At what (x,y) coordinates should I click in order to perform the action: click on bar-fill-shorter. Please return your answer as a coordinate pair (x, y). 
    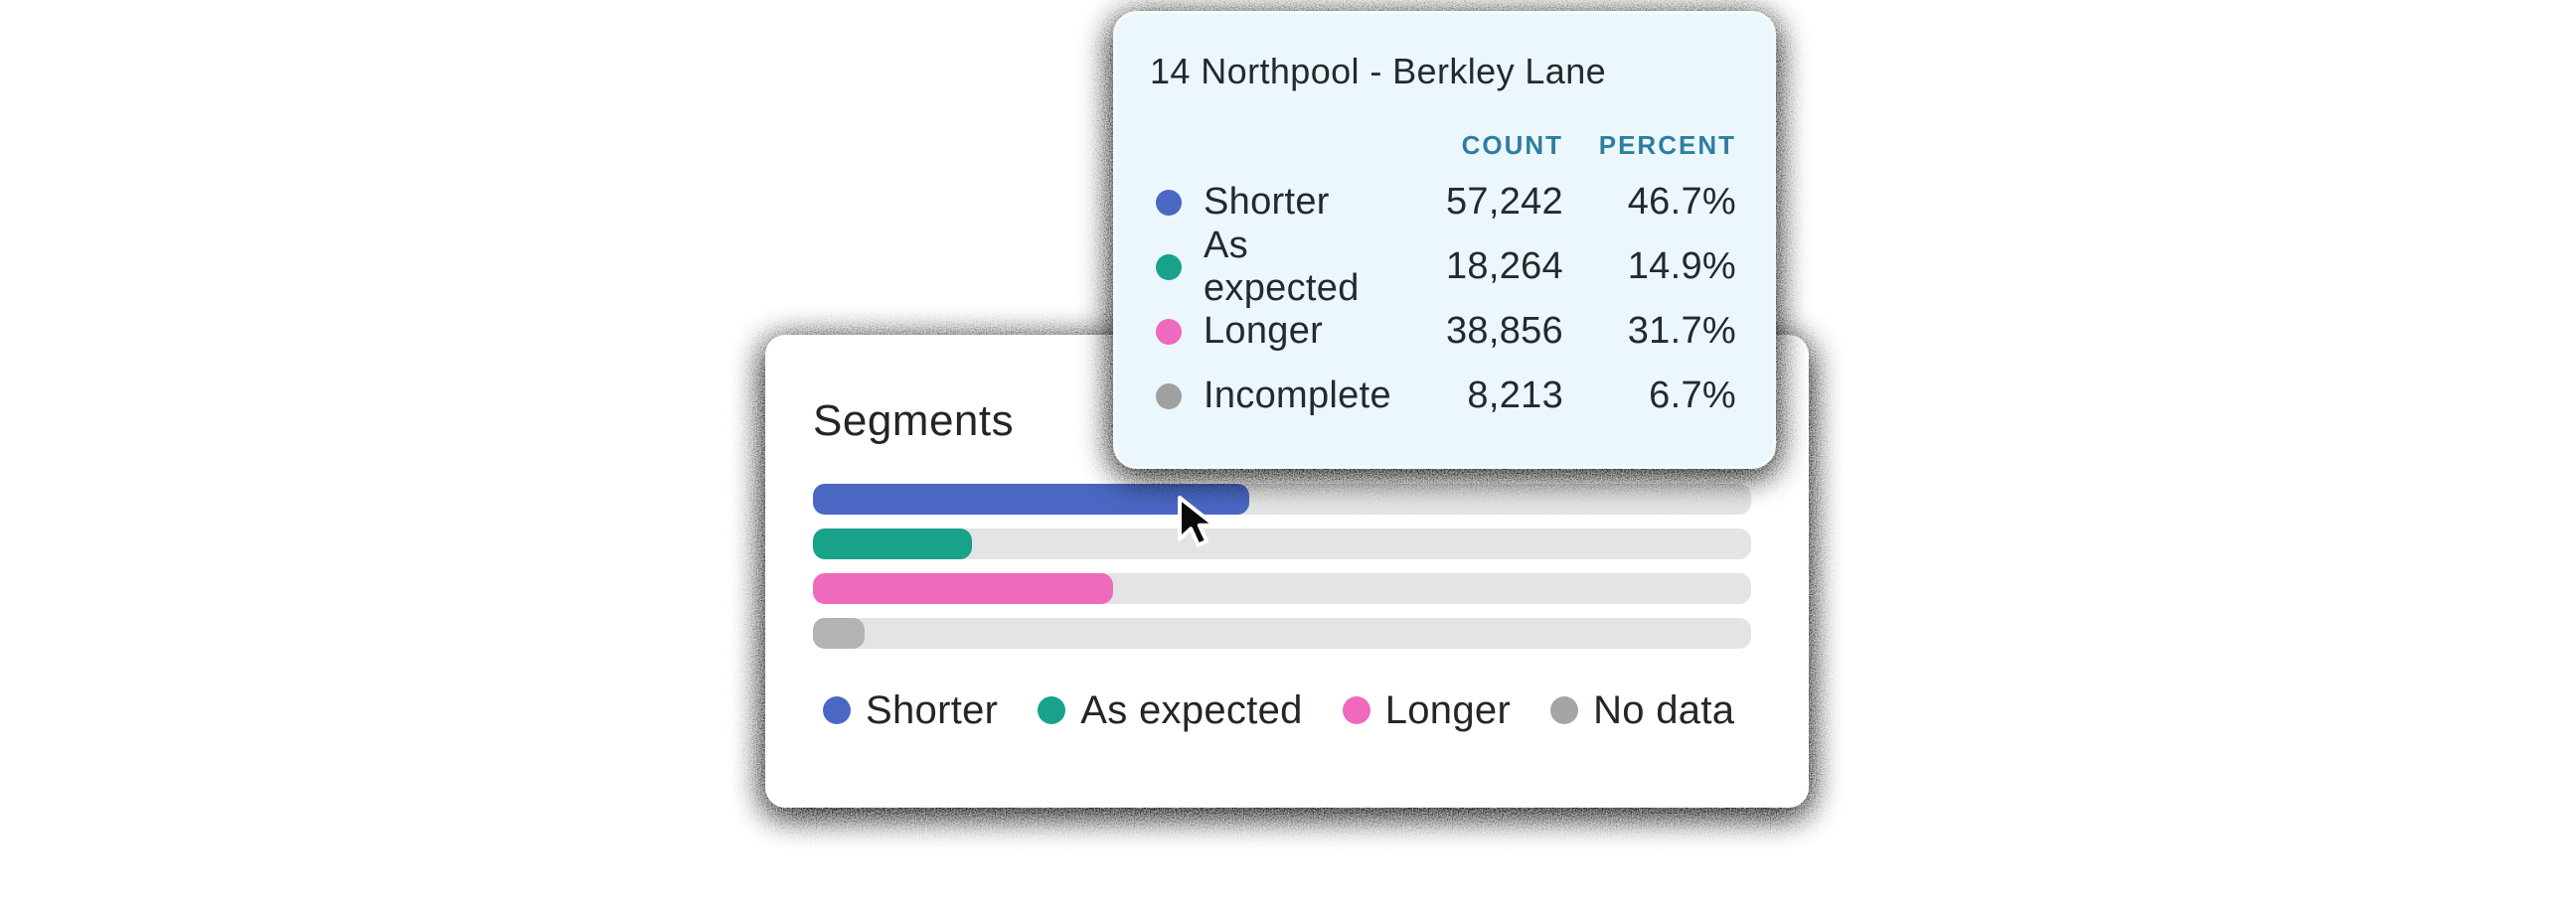
    Looking at the image, I should click on (1031, 500).